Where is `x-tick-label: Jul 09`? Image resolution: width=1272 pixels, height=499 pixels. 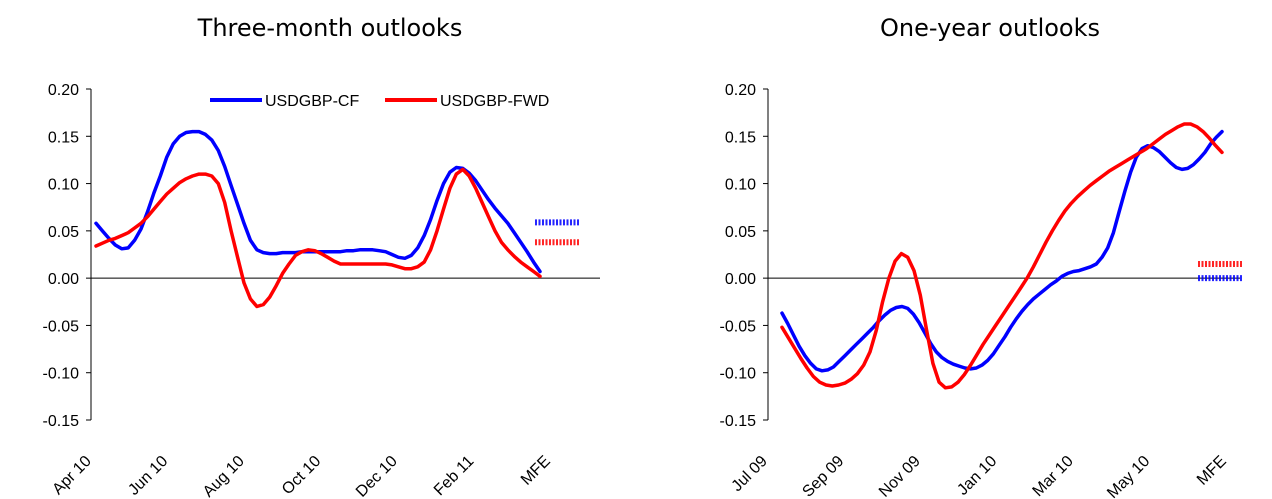 x-tick-label: Jul 09 is located at coordinates (750, 474).